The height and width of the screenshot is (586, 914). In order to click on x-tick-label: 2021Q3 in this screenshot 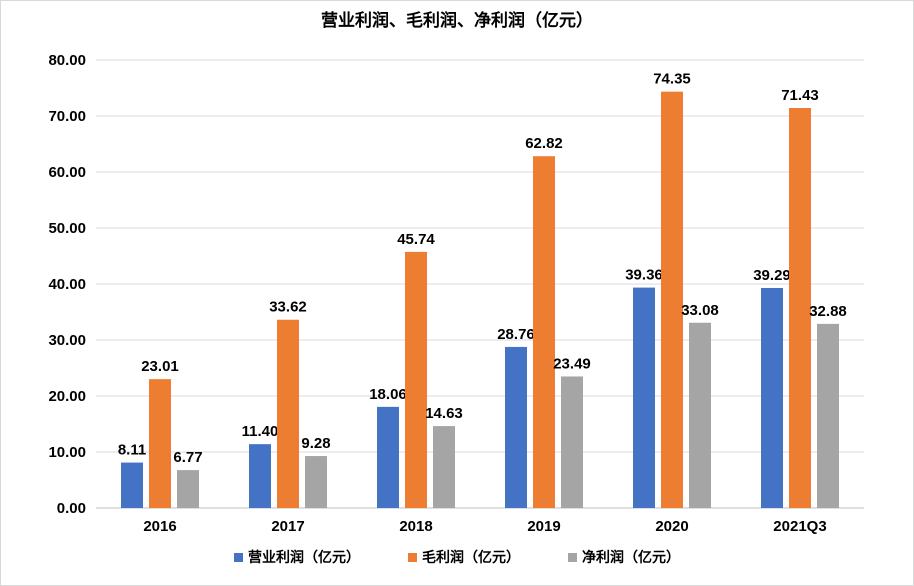, I will do `click(799, 526)`.